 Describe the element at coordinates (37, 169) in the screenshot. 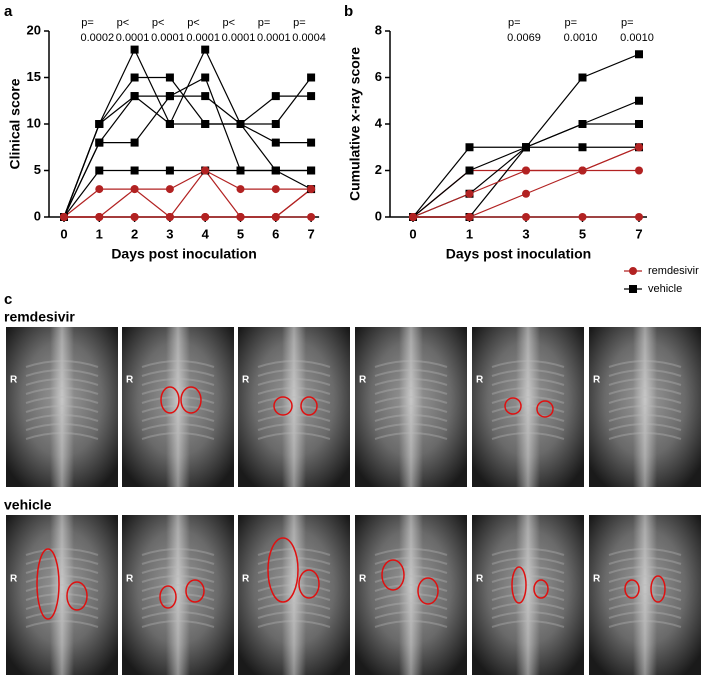

I see `y-tick-label: 5` at that location.